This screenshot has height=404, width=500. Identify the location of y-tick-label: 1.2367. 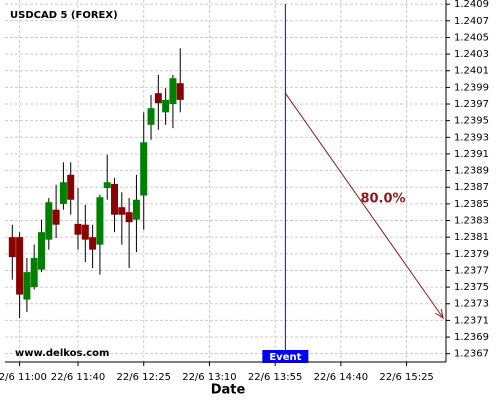
(471, 354).